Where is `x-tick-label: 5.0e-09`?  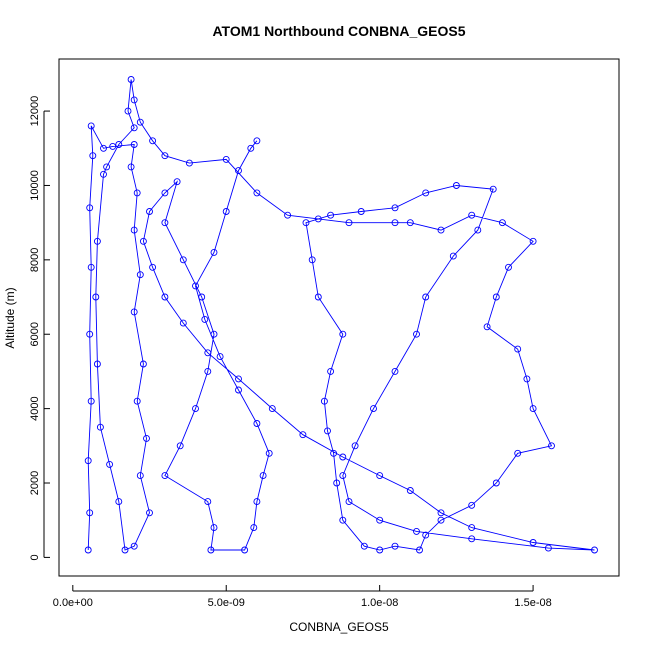
x-tick-label: 5.0e-09 is located at coordinates (226, 603).